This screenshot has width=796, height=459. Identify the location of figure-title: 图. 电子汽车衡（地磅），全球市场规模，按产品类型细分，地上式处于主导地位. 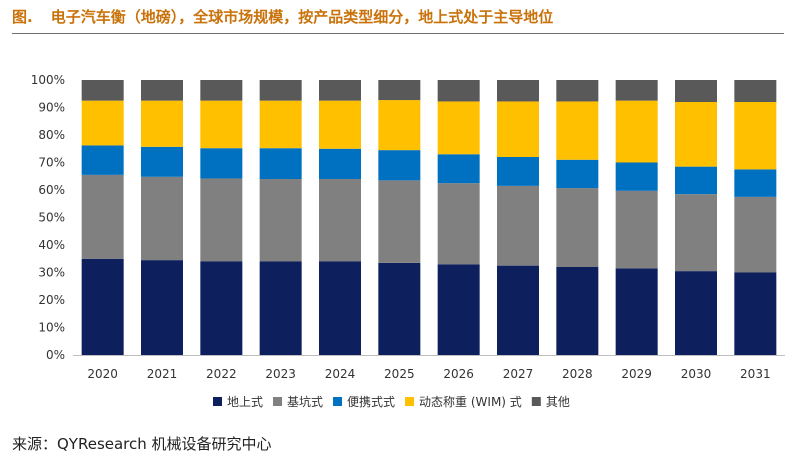
(282, 16).